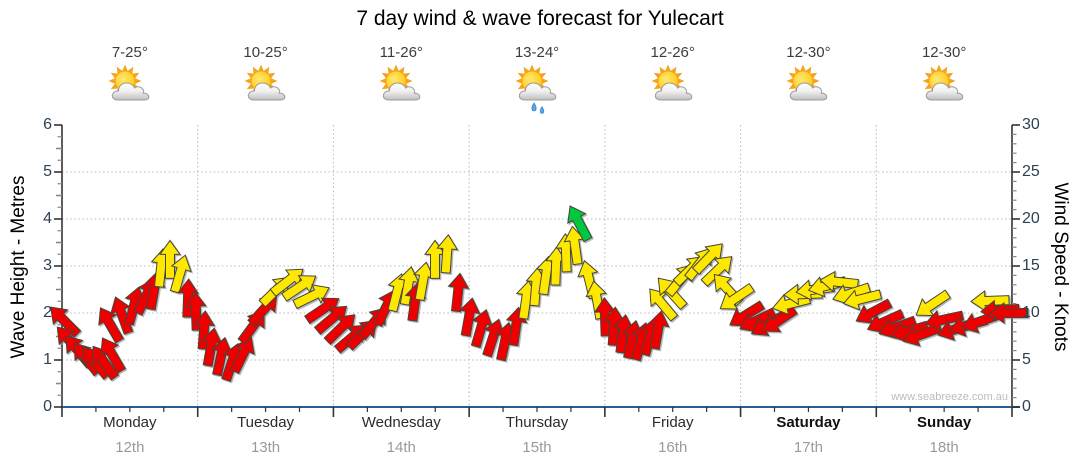 Image resolution: width=1080 pixels, height=475 pixels. Describe the element at coordinates (1031, 124) in the screenshot. I see `right-axis-tick-label: 30` at that location.